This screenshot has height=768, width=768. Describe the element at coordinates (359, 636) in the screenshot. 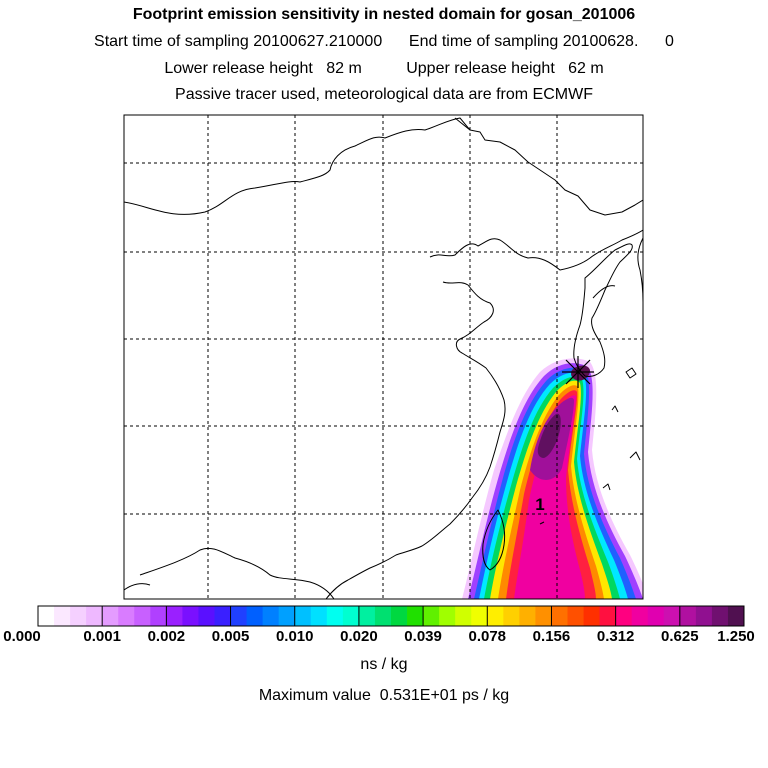

I see `colorbar-tick-label: 0.020` at that location.